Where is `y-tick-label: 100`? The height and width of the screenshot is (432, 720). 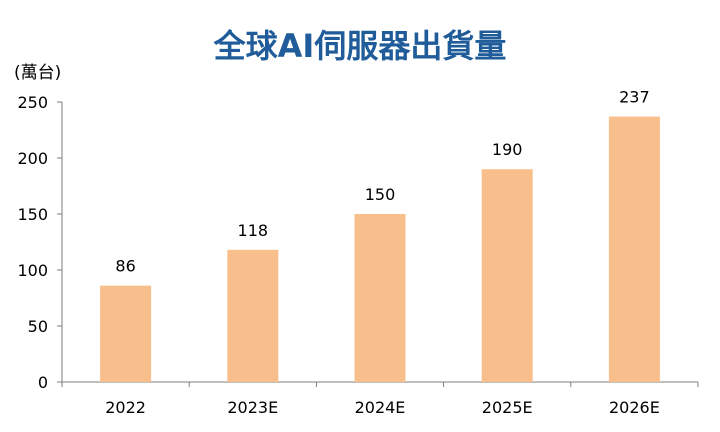
y-tick-label: 100 is located at coordinates (32, 270).